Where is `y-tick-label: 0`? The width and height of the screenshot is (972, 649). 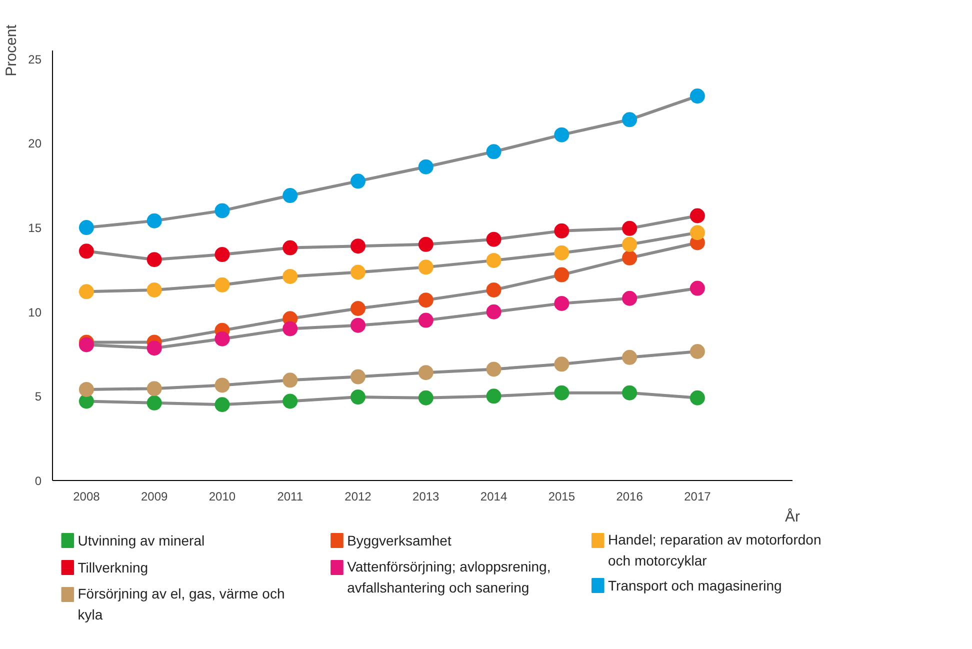 y-tick-label: 0 is located at coordinates (38, 481).